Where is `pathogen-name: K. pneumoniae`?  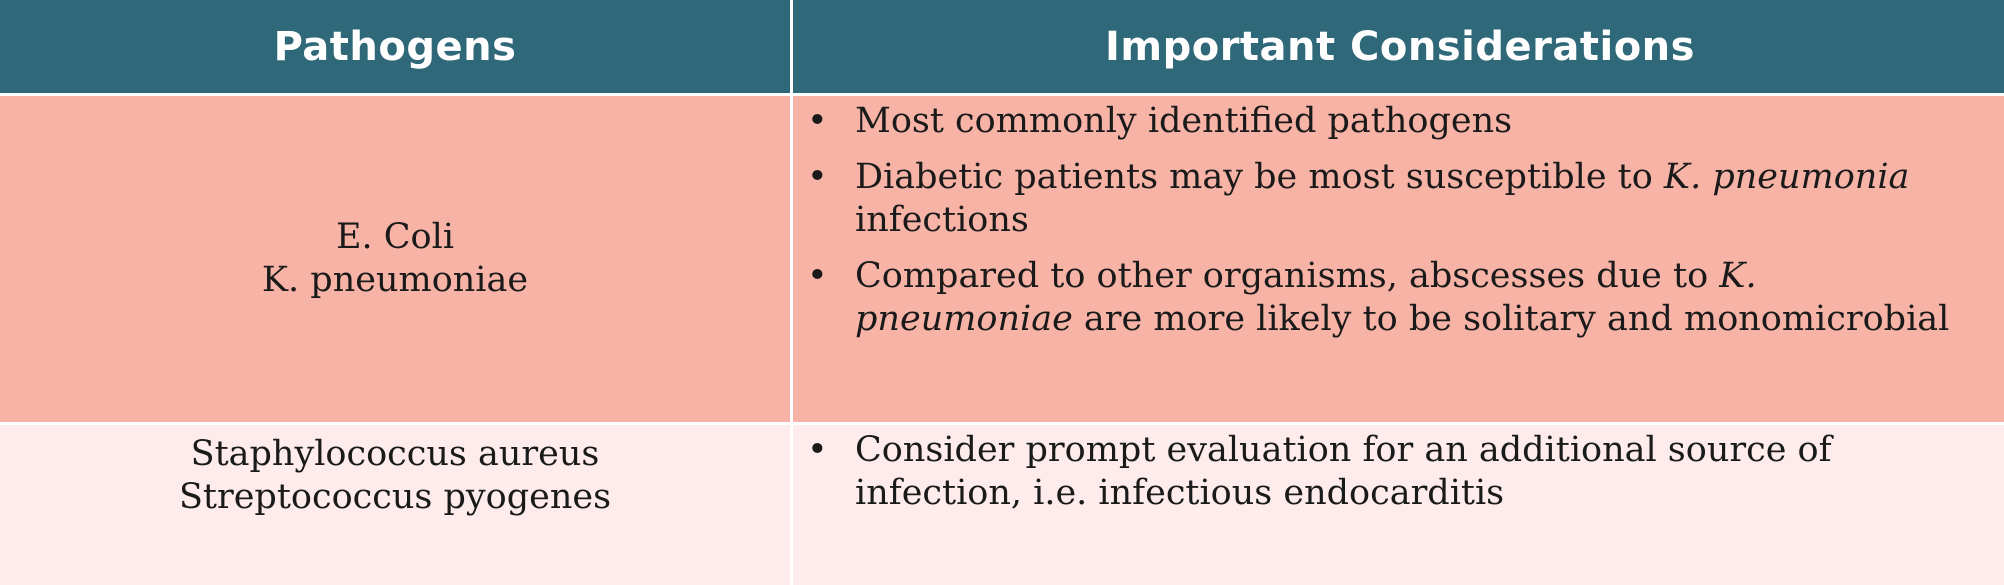
pathogen-name: K. pneumoniae is located at coordinates (395, 280).